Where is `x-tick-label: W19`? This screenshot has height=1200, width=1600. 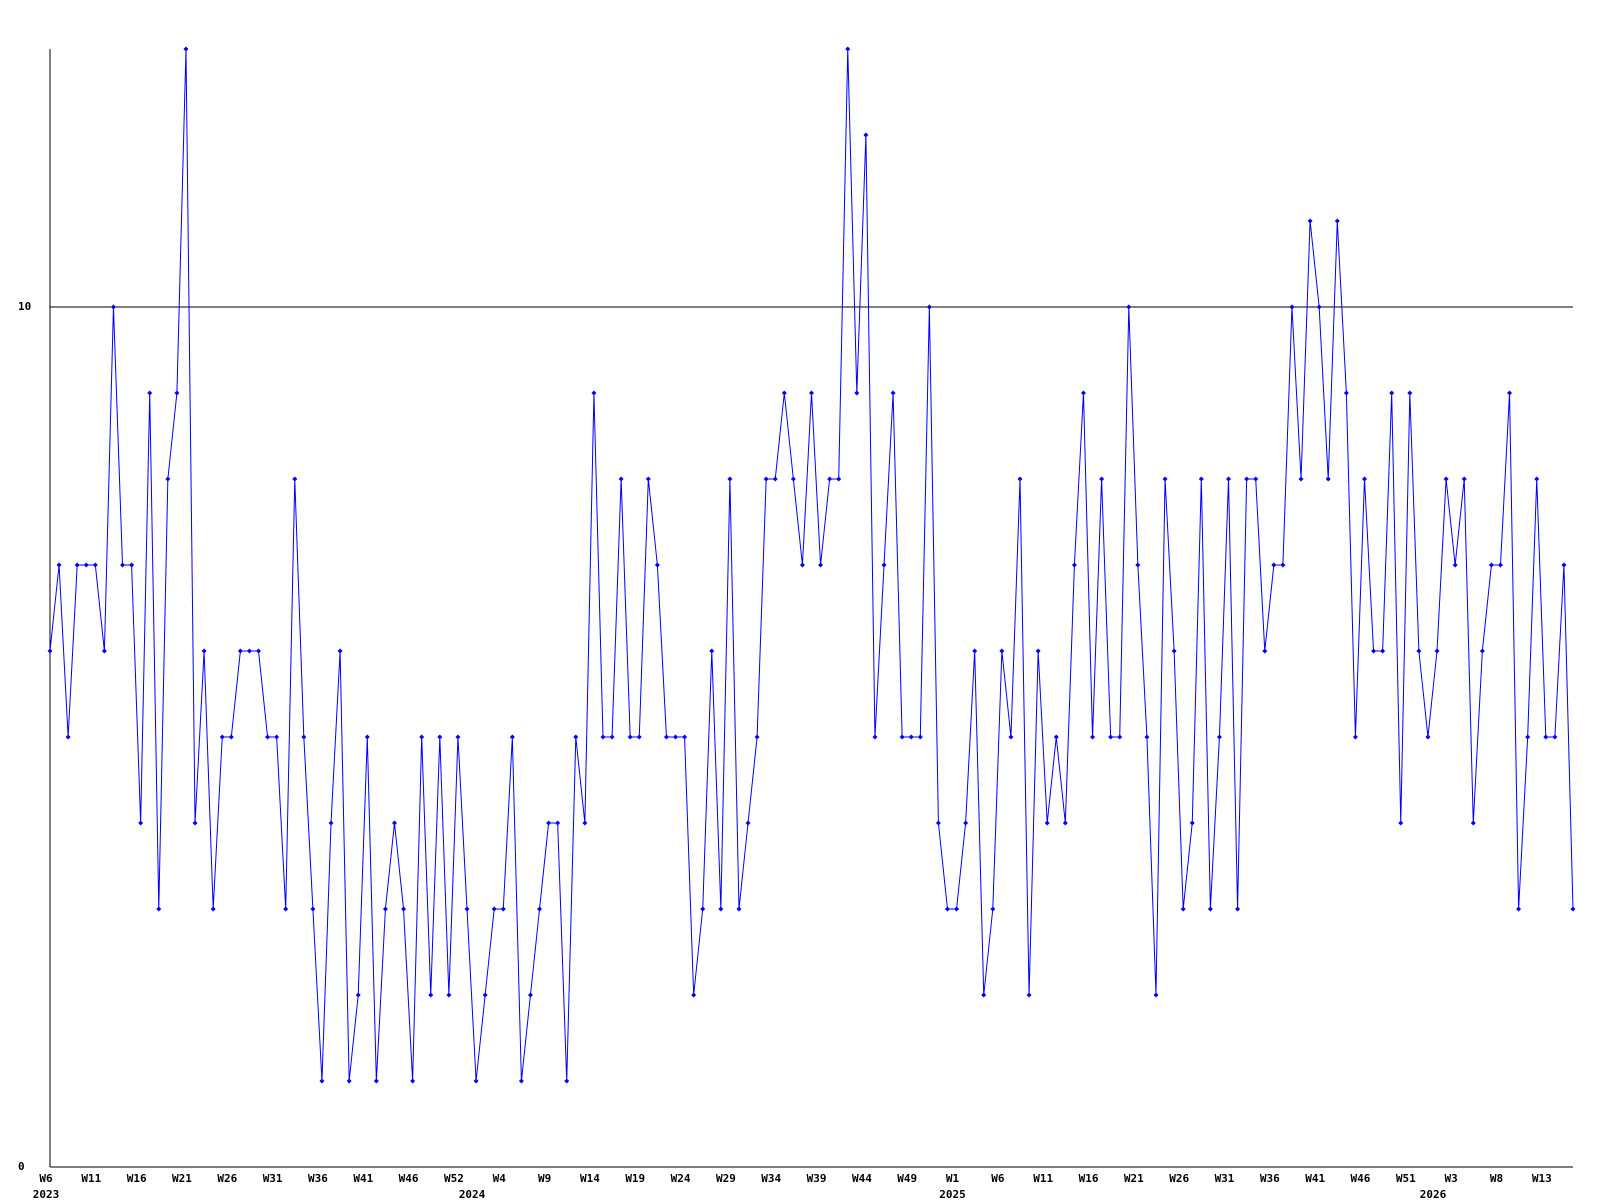 x-tick-label: W19 is located at coordinates (635, 1178).